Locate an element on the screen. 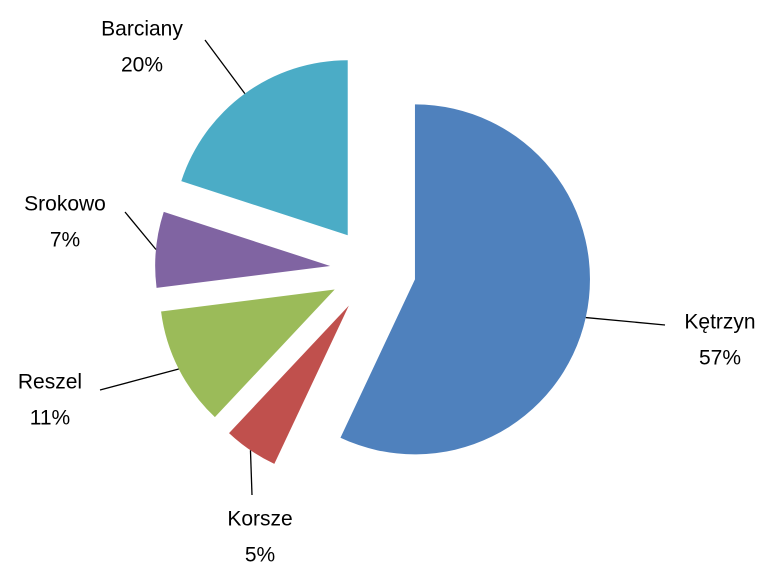 The height and width of the screenshot is (568, 773). slice-value-label: 20% is located at coordinates (142, 65).